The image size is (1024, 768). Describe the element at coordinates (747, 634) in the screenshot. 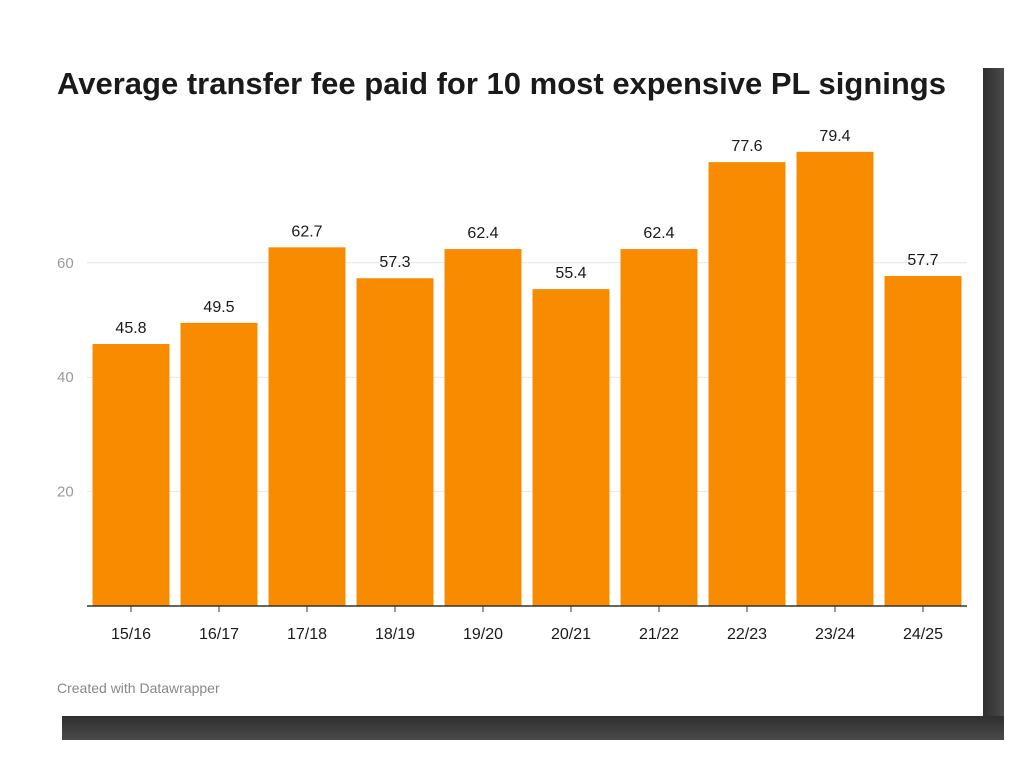

I see `x-tick-label: 22/23` at that location.